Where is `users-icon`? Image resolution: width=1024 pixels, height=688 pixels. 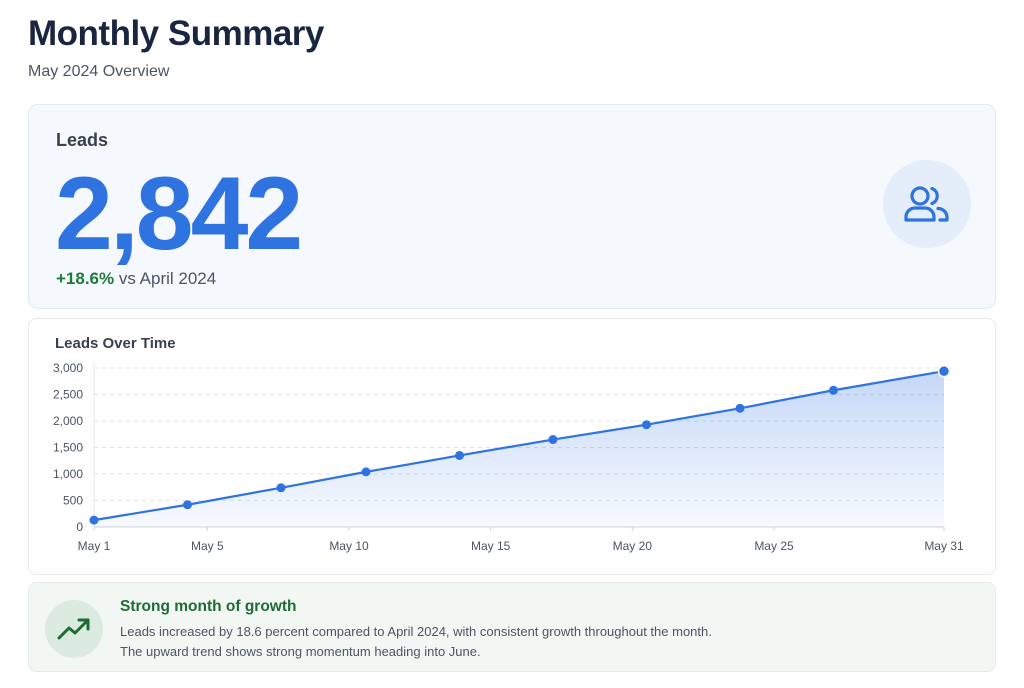 users-icon is located at coordinates (926, 204).